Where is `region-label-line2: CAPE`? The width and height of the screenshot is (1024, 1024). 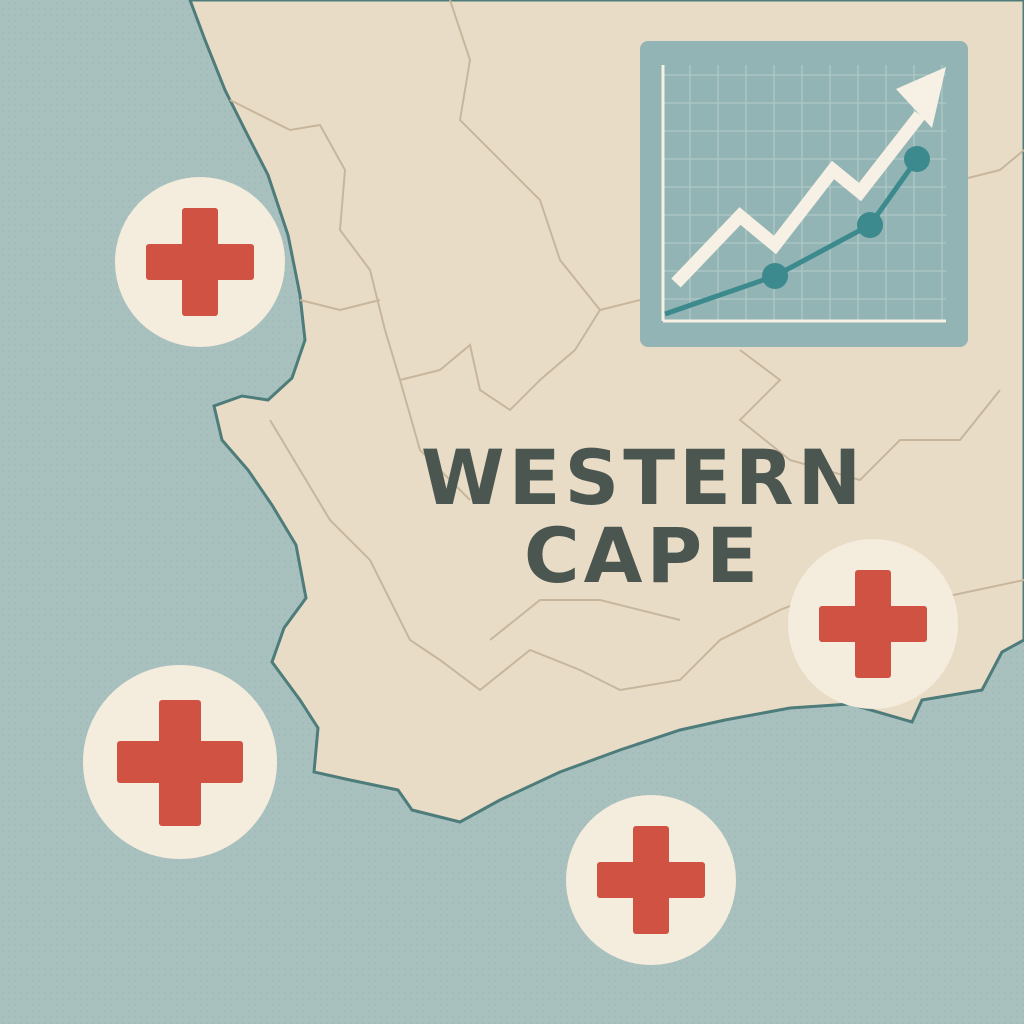 region-label-line2: CAPE is located at coordinates (643, 555).